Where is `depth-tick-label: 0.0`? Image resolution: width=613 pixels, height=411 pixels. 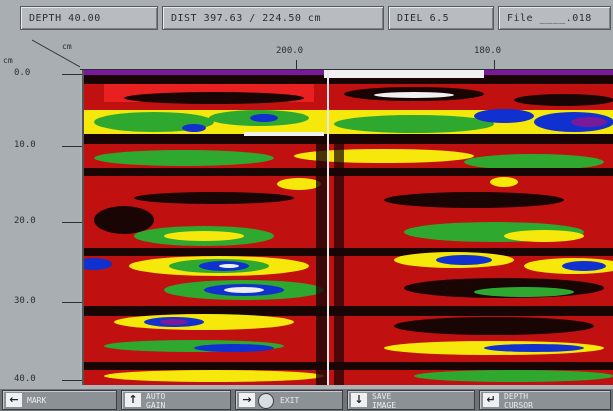
depth-tick-label: 0.0 is located at coordinates (22, 73).